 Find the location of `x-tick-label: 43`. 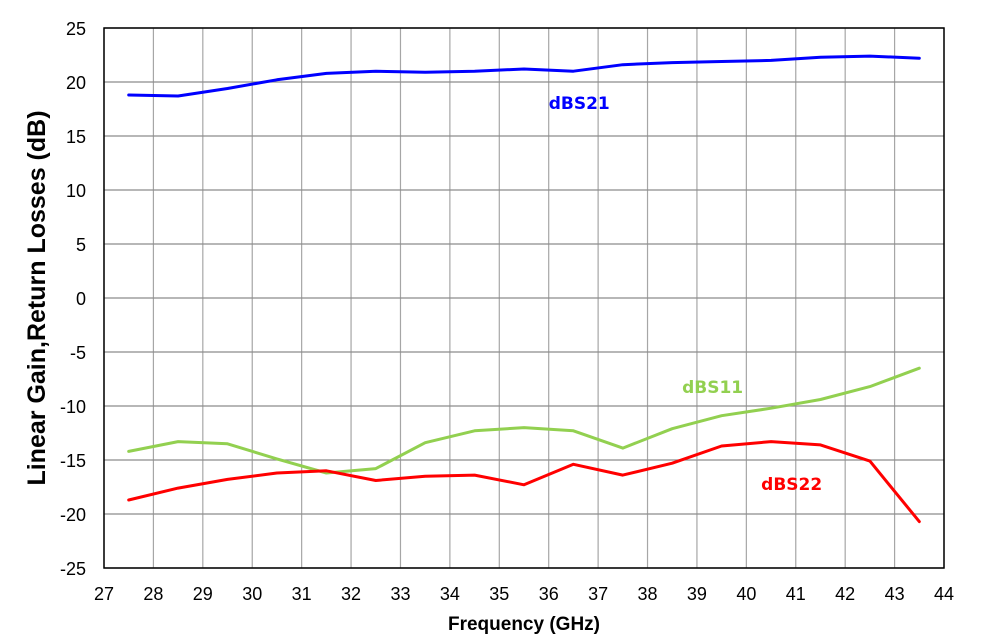

x-tick-label: 43 is located at coordinates (895, 594).